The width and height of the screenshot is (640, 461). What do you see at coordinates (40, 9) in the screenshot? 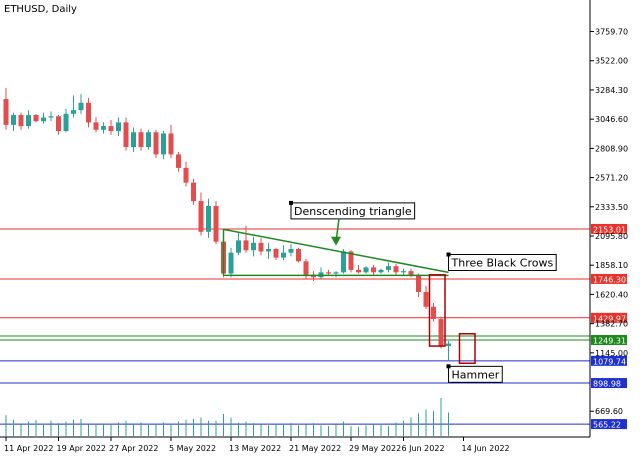
I see `chart-title: ETHUSD, Daily` at bounding box center [40, 9].